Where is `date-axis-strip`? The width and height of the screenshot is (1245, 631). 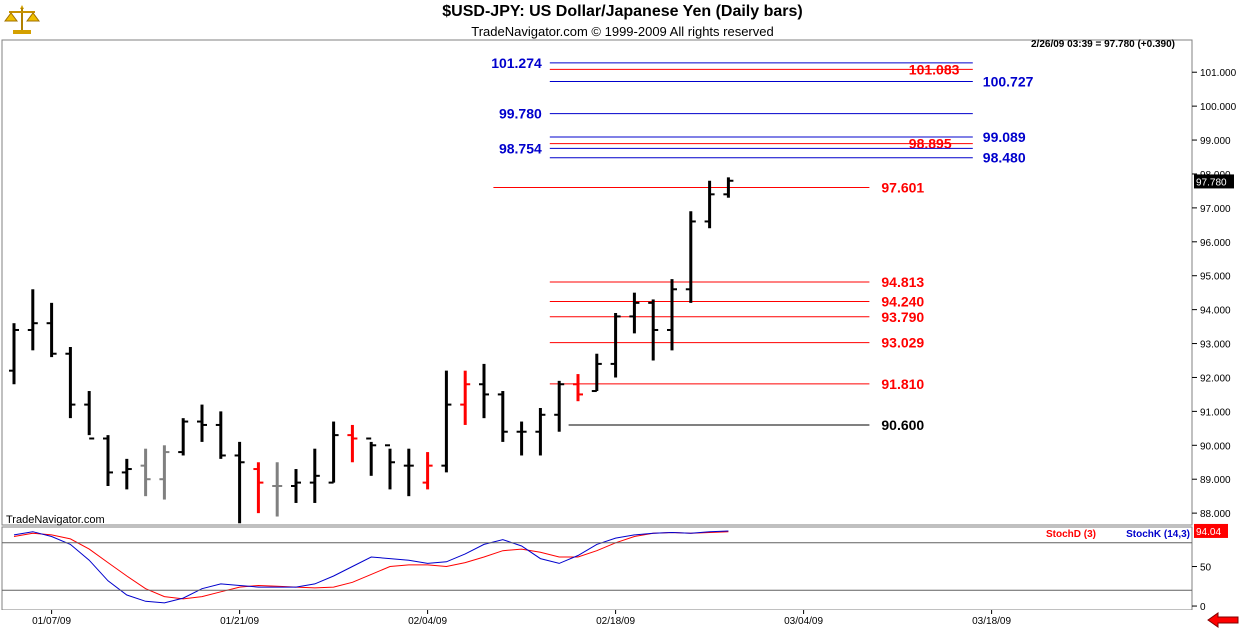 date-axis-strip is located at coordinates (622, 620).